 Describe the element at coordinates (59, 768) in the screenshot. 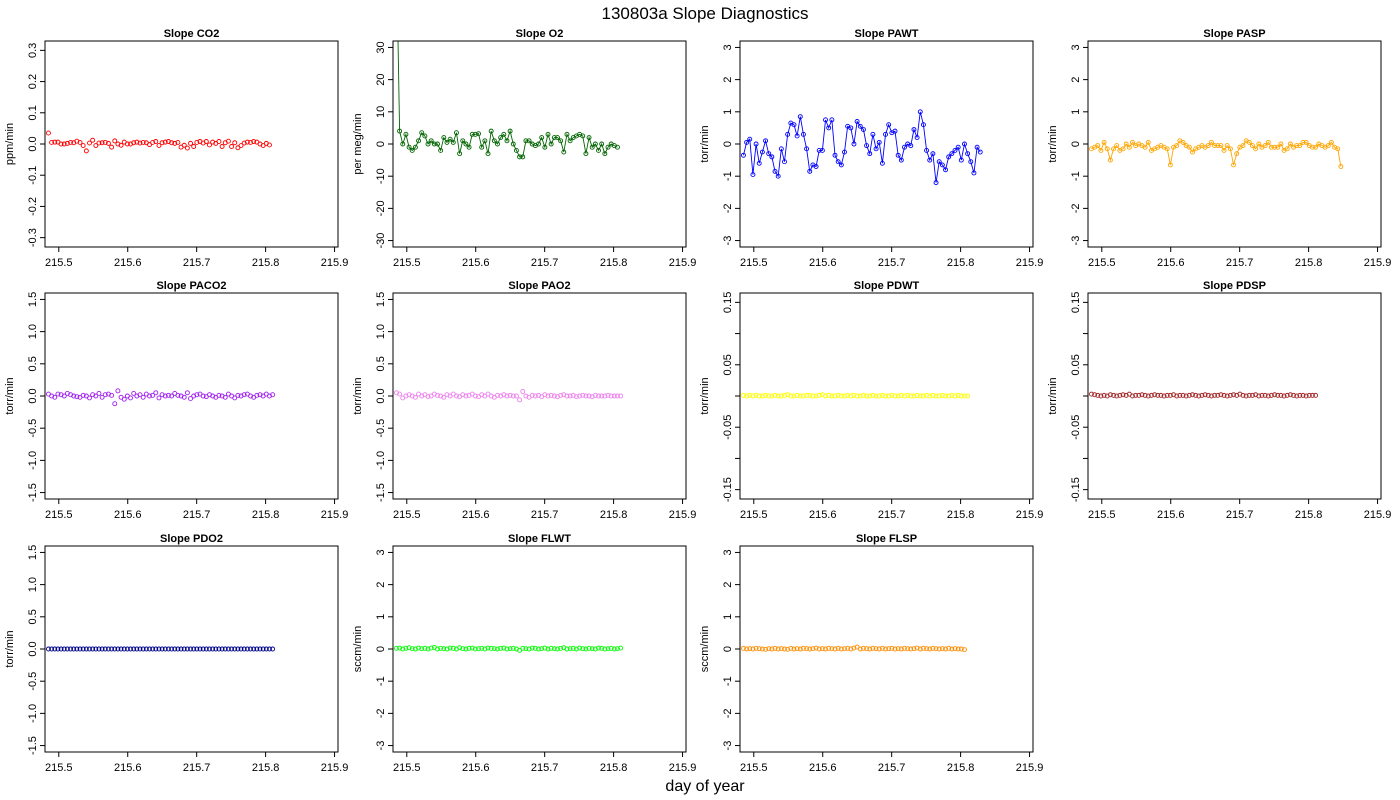

I see `x-tick-label: 215.5` at that location.